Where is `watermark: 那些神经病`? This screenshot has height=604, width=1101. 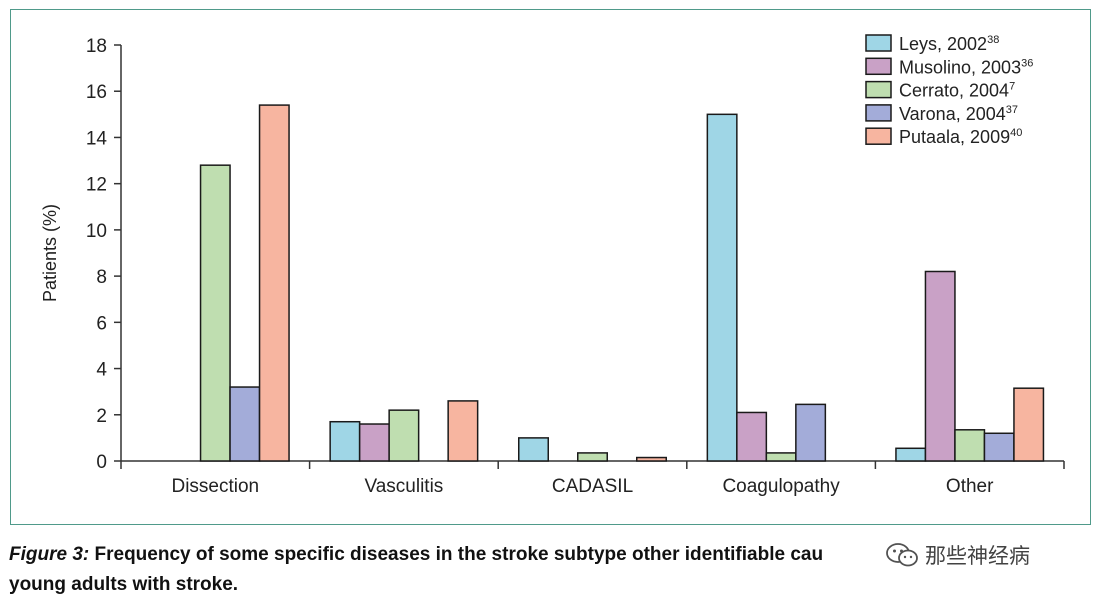
watermark: 那些神经病 is located at coordinates (957, 555).